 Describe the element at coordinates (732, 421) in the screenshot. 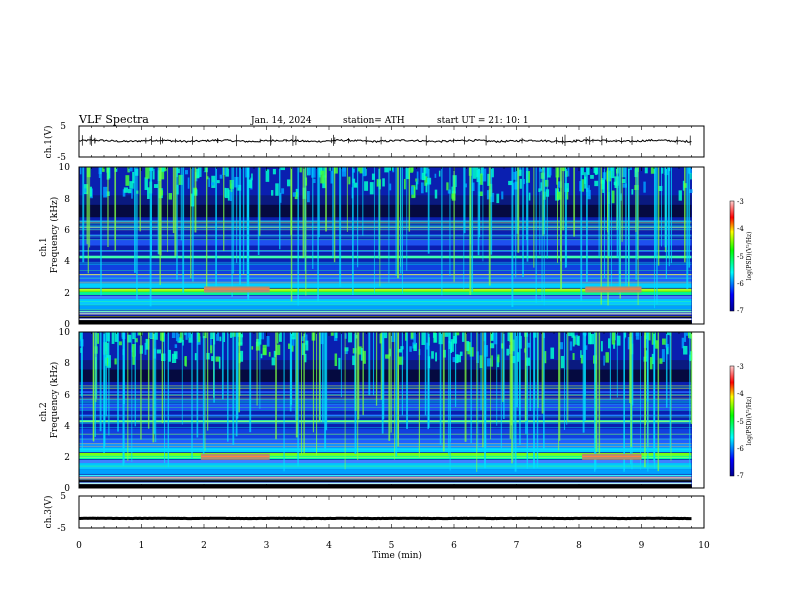

I see `ch2-colorbar` at that location.